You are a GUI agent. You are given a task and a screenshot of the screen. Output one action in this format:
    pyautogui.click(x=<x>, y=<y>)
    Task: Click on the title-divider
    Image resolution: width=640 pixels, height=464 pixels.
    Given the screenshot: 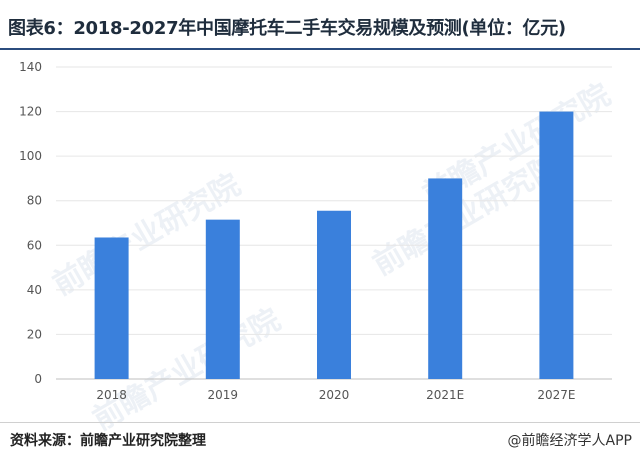 What is the action you would take?
    pyautogui.click(x=320, y=49)
    